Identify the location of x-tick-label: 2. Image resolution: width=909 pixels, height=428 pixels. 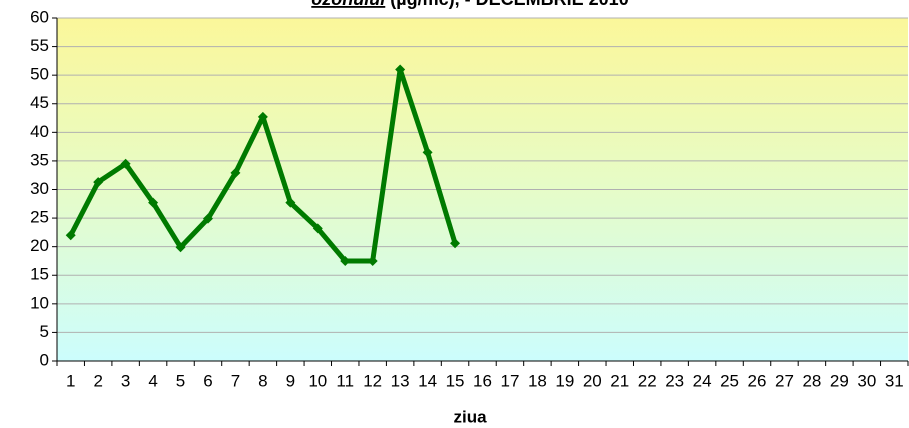
(97, 380).